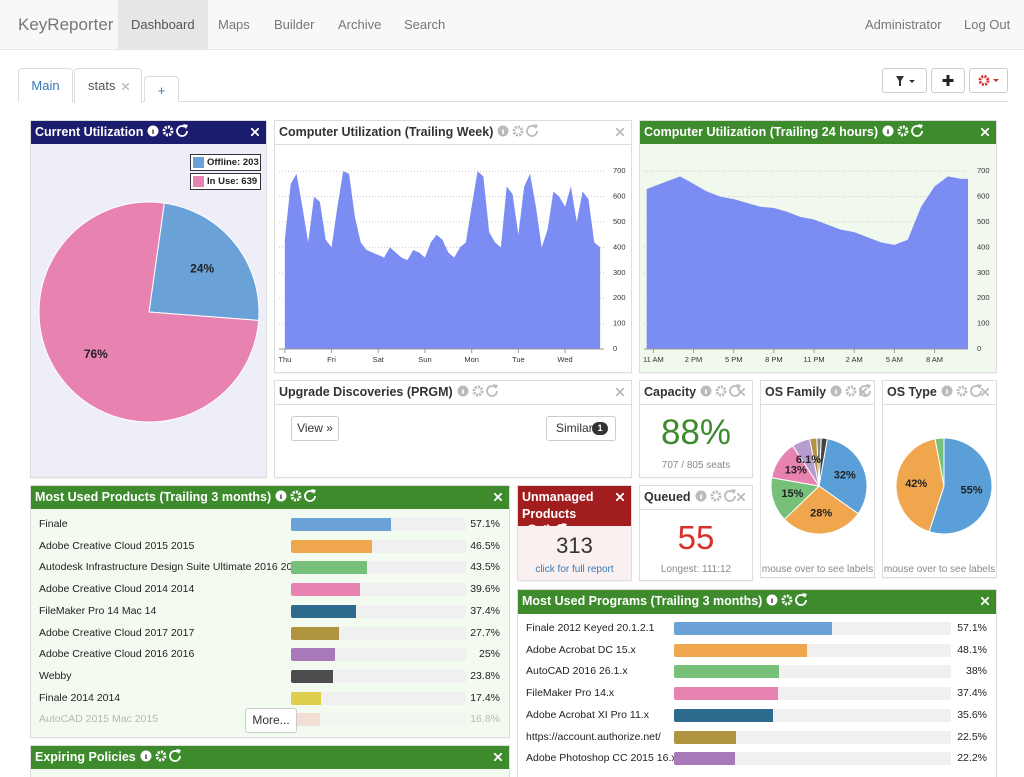  What do you see at coordinates (983, 272) in the screenshot?
I see `y-tick-label: 300` at bounding box center [983, 272].